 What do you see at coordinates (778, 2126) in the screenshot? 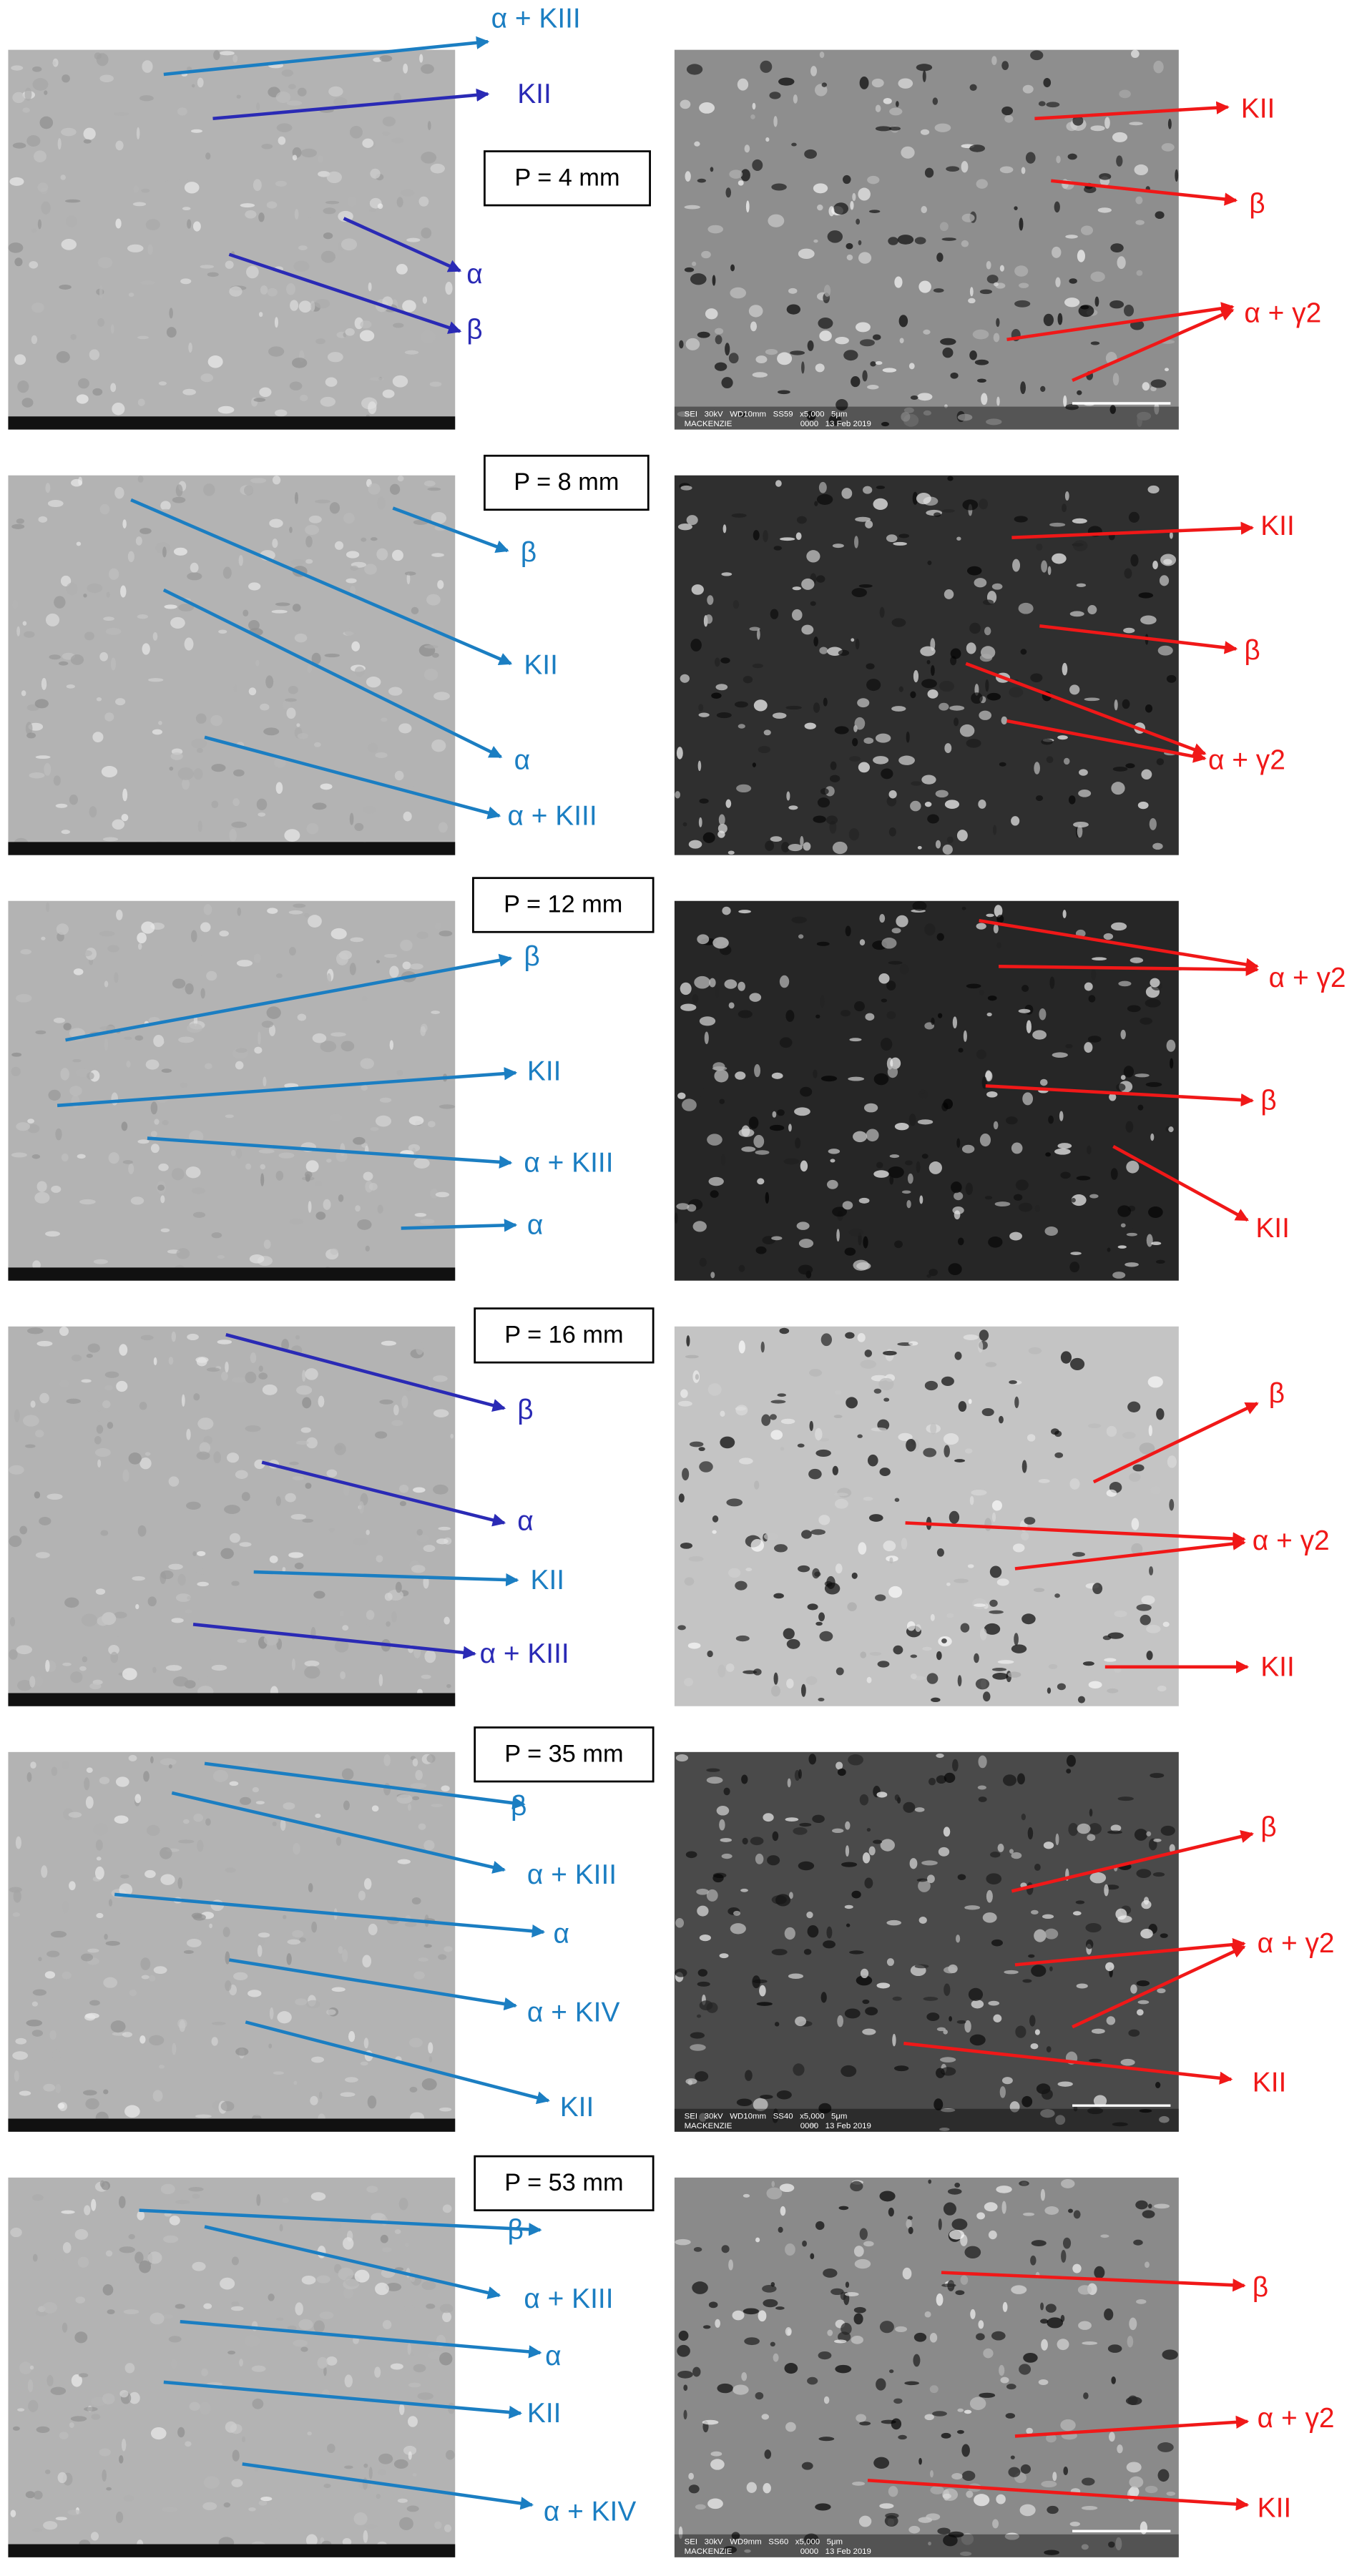
I see `micrograph-info: MACKENZIE 0000 13 Feb 2019` at bounding box center [778, 2126].